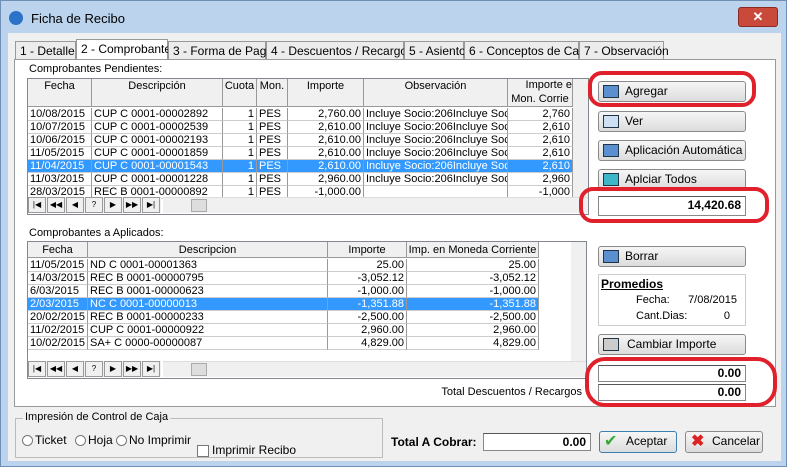 Image resolution: width=787 pixels, height=467 pixels. I want to click on imprimir-recibo-checkbox: Imprimir Recibo, so click(246, 450).